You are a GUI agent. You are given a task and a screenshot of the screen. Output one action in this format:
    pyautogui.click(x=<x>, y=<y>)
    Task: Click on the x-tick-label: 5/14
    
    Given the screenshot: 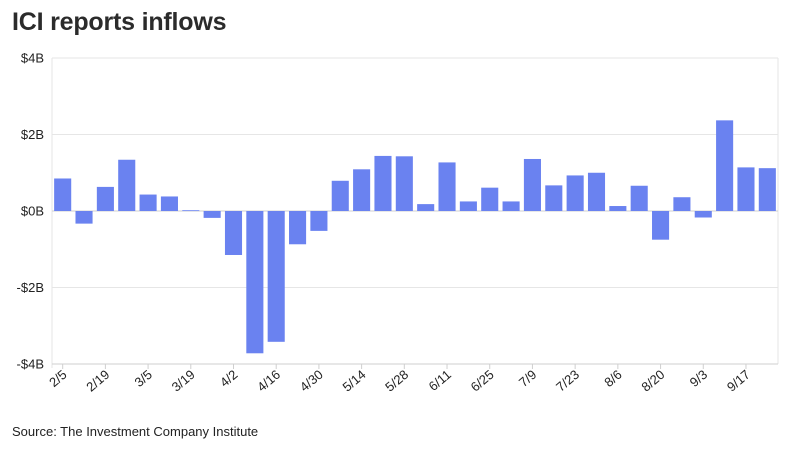 What is the action you would take?
    pyautogui.click(x=354, y=381)
    